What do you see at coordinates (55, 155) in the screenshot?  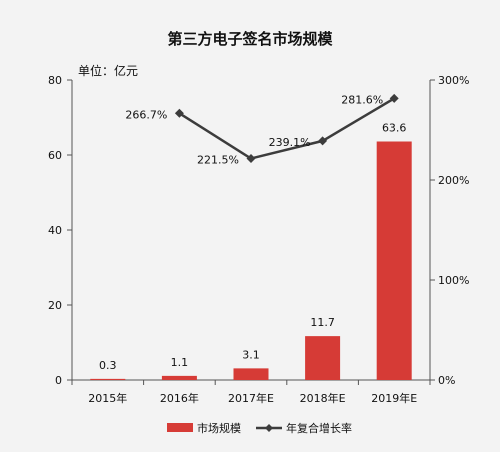 I see `y-left-tick-label: 60` at bounding box center [55, 155].